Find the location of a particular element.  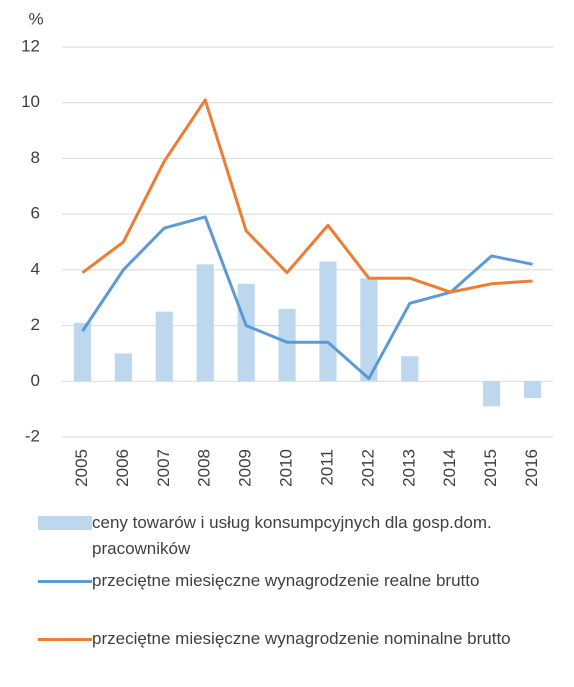

y-unit: % is located at coordinates (35, 18).